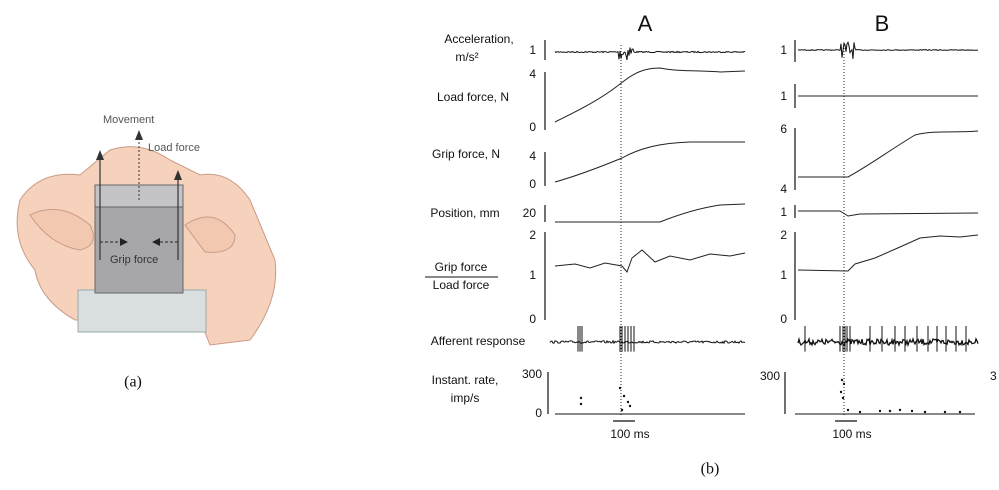 Image resolution: width=999 pixels, height=490 pixels. I want to click on load-force-label: Load force, so click(174, 148).